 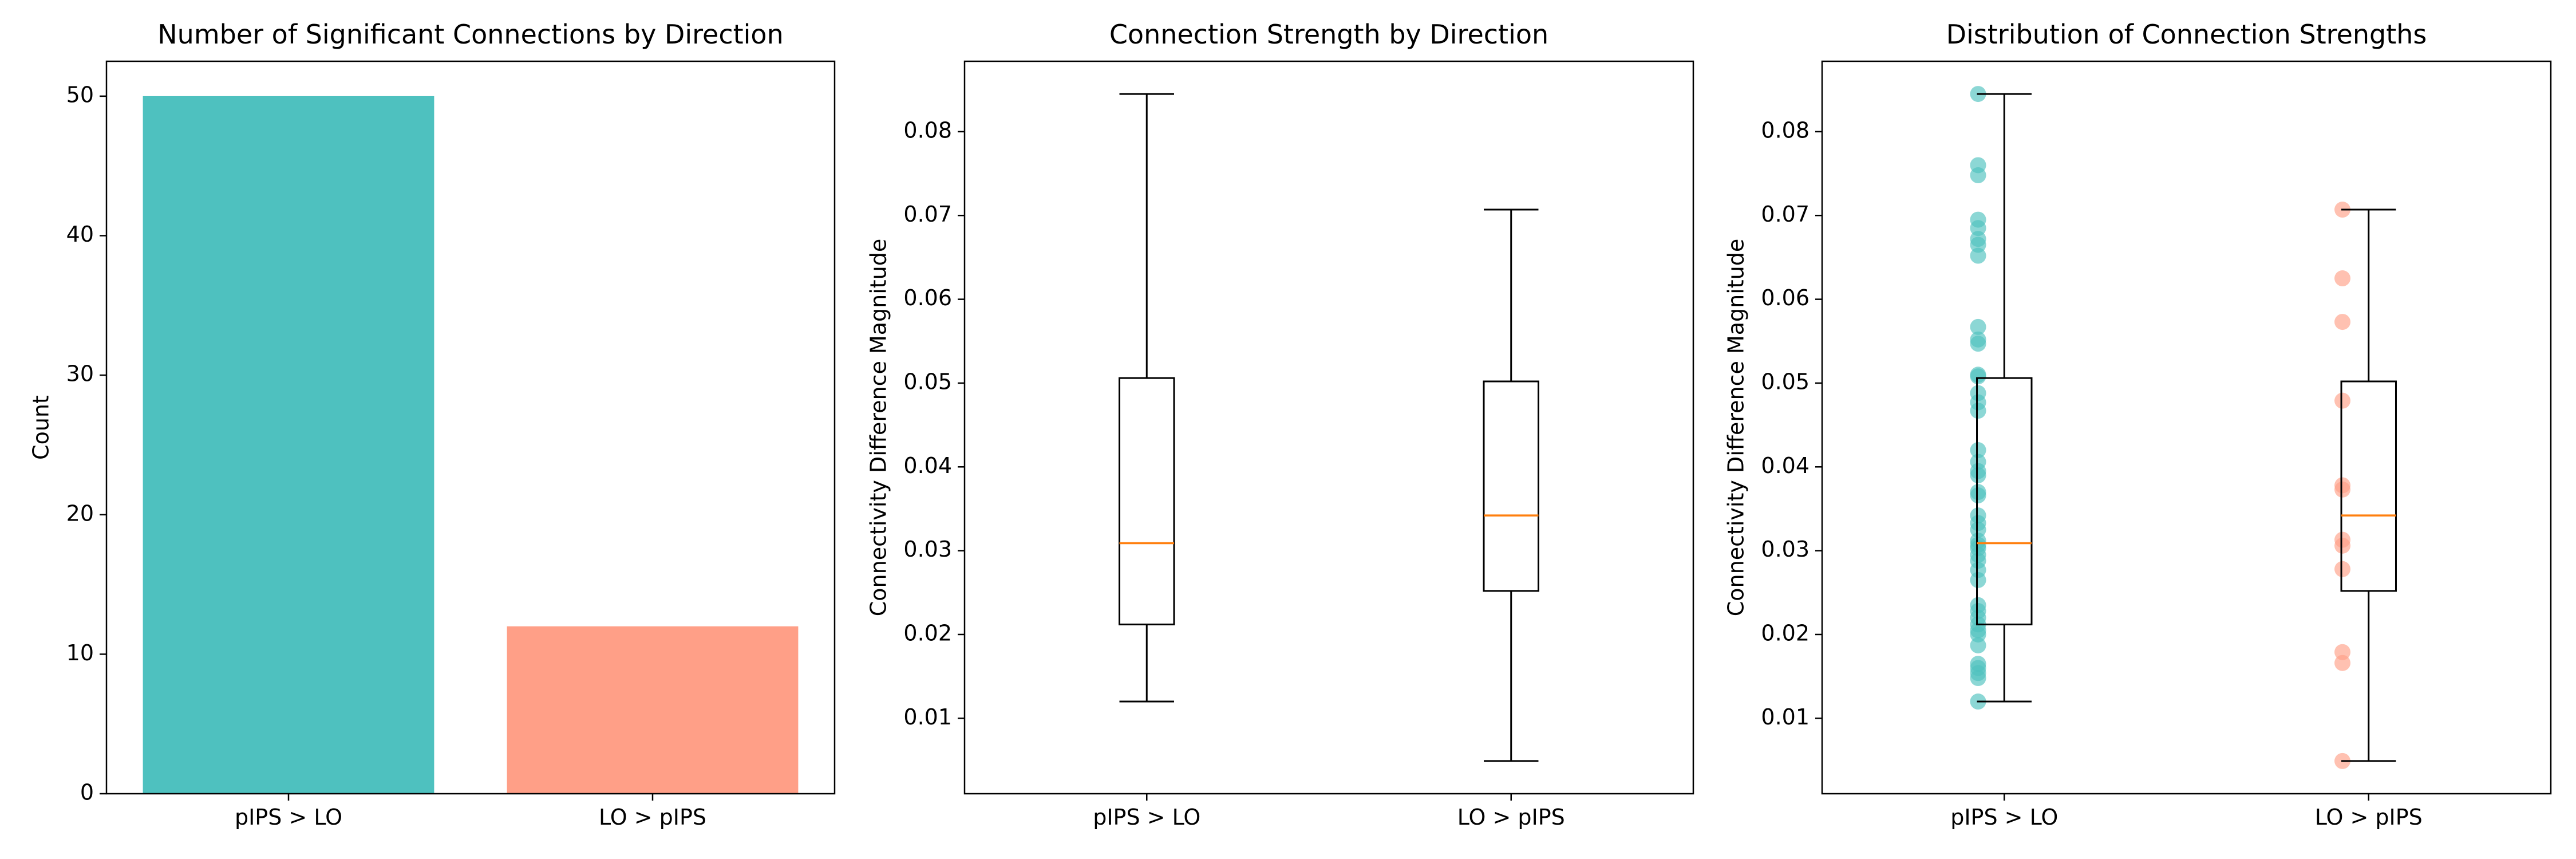 I want to click on y-tick-label: 20, so click(x=80, y=513).